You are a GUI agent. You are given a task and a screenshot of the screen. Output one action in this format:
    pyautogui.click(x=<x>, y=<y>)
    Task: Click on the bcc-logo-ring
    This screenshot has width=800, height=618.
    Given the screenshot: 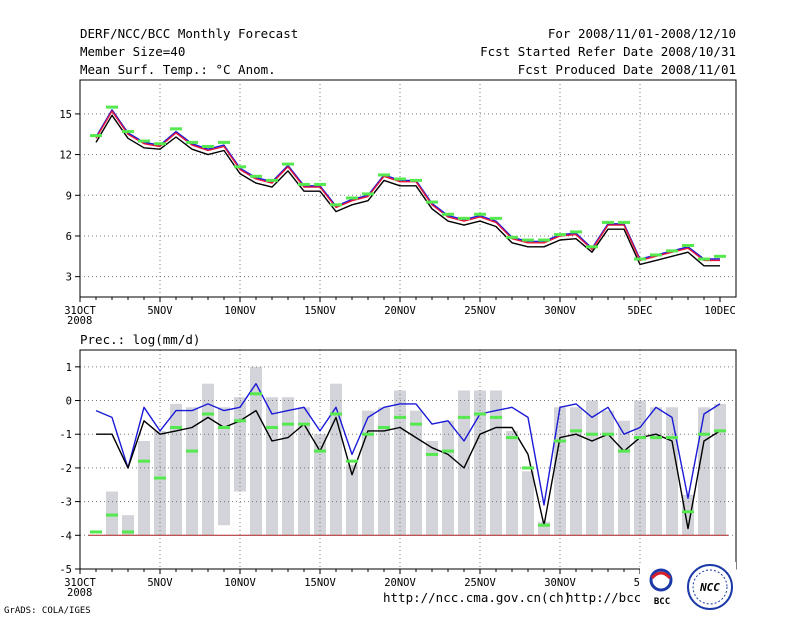 What is the action you would take?
    pyautogui.click(x=661, y=580)
    